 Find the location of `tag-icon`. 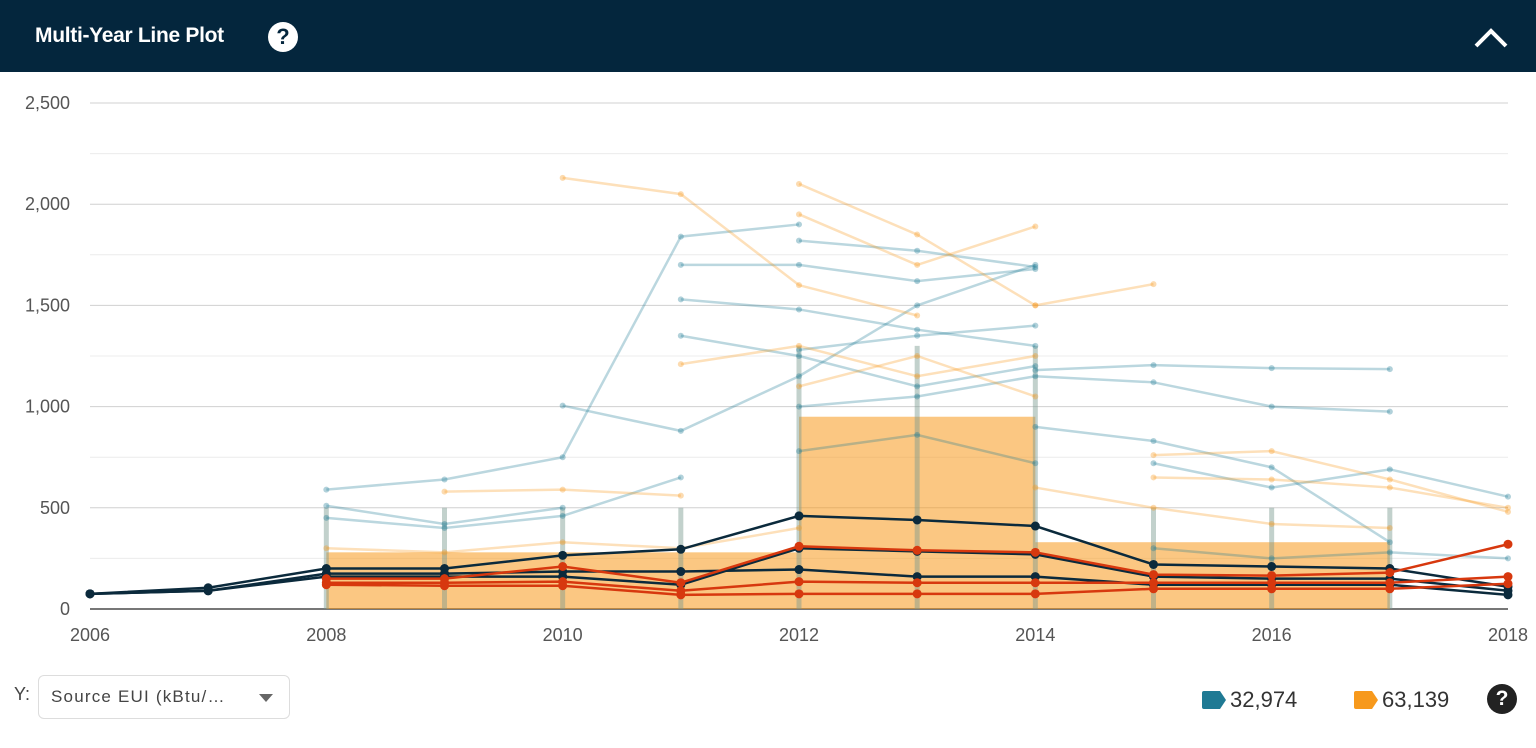

tag-icon is located at coordinates (1214, 700).